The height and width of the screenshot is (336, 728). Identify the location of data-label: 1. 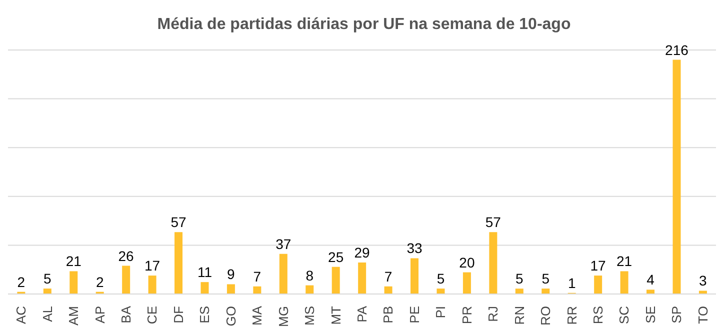
(572, 282).